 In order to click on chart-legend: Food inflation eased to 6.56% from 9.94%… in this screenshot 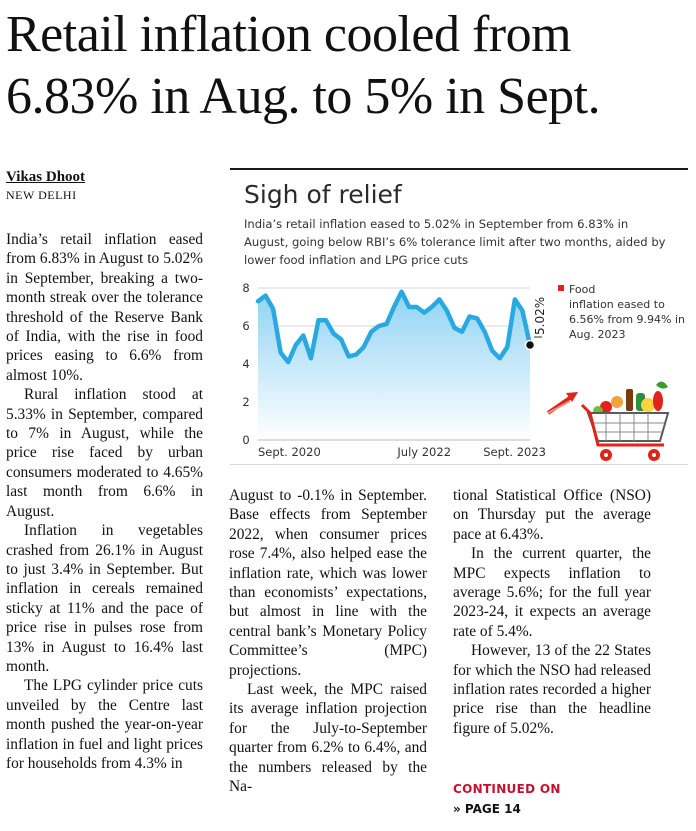, I will do `click(623, 312)`.